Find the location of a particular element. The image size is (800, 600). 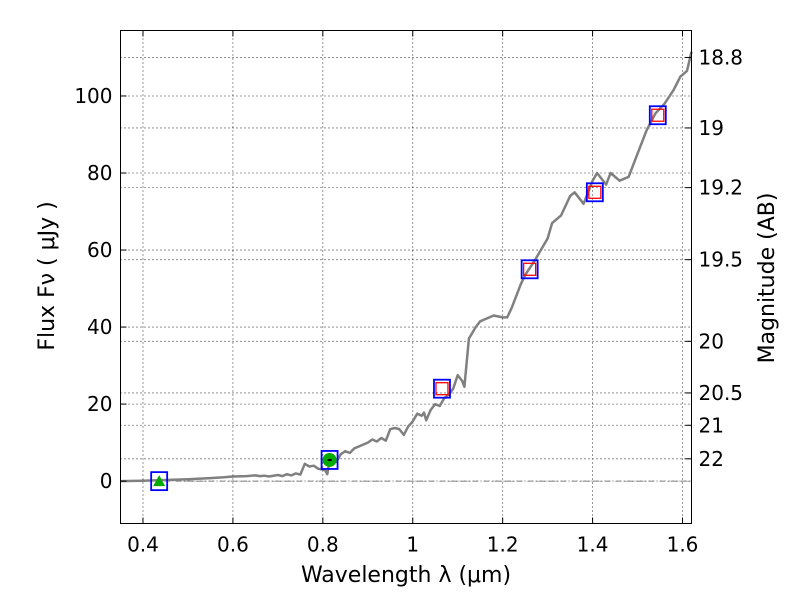

y-tick-label: 40 is located at coordinates (99, 327).